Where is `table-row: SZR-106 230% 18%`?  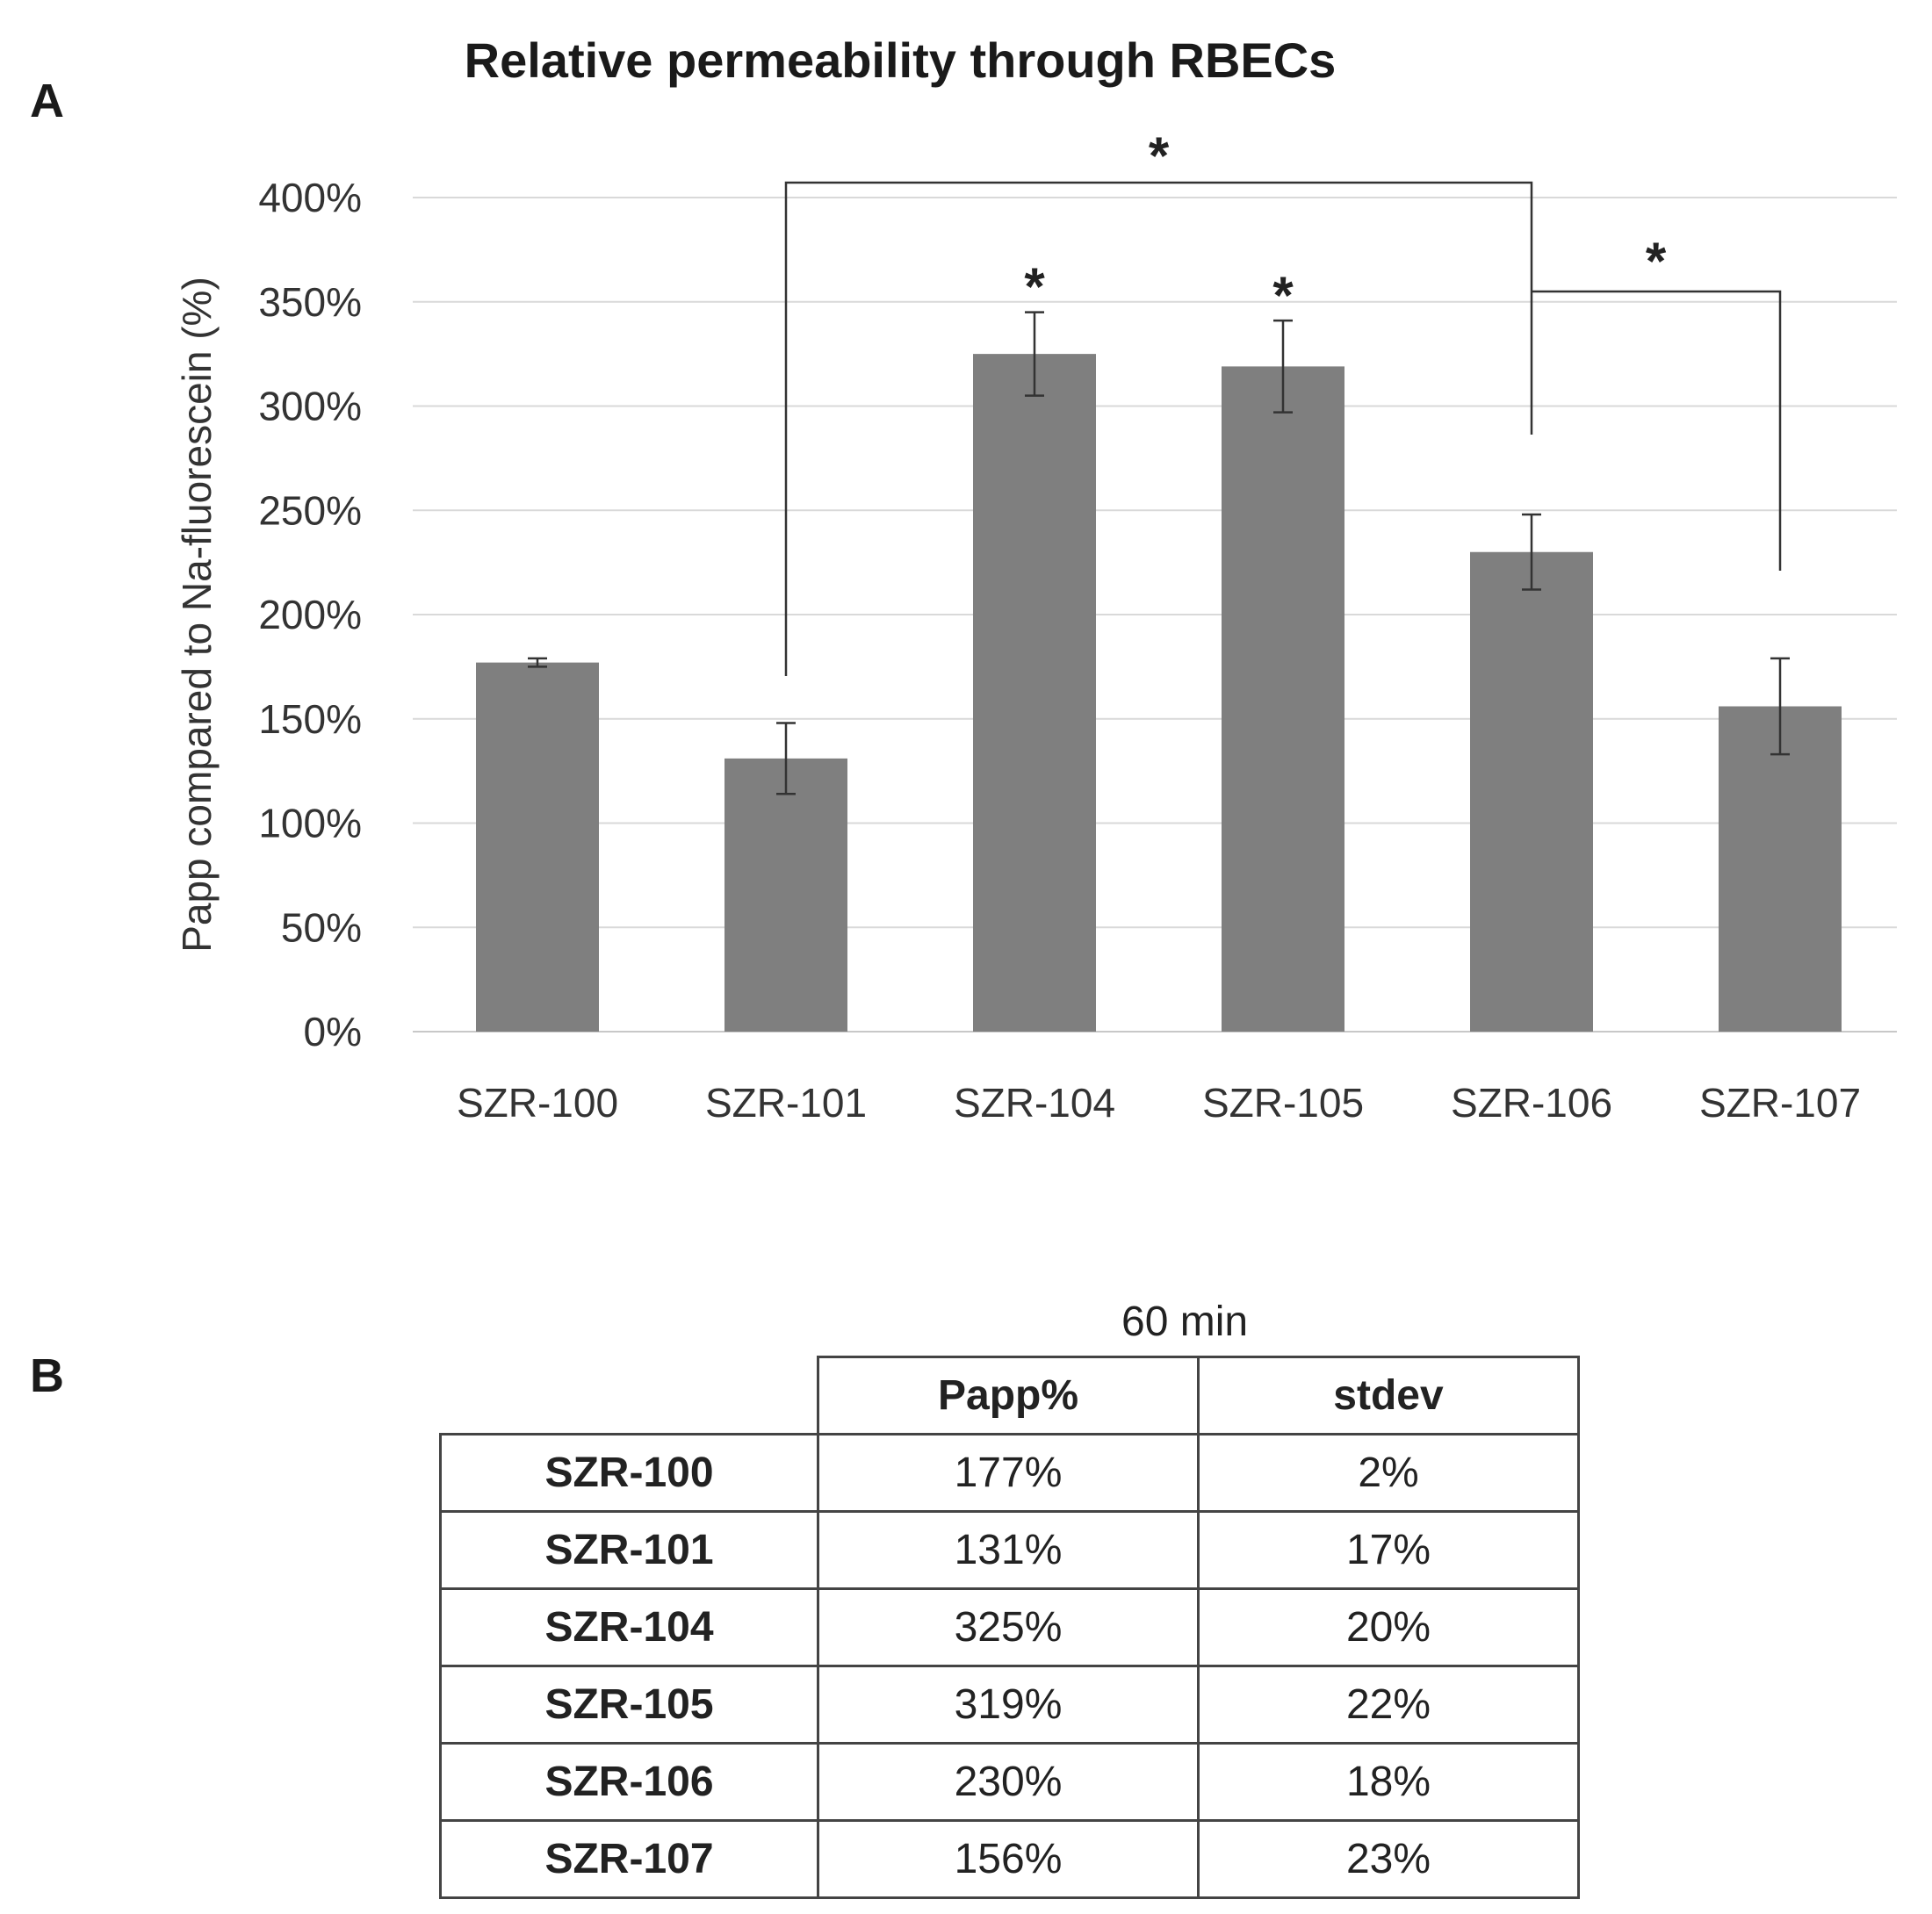
table-row: SZR-106 230% 18% is located at coordinates (1010, 1782).